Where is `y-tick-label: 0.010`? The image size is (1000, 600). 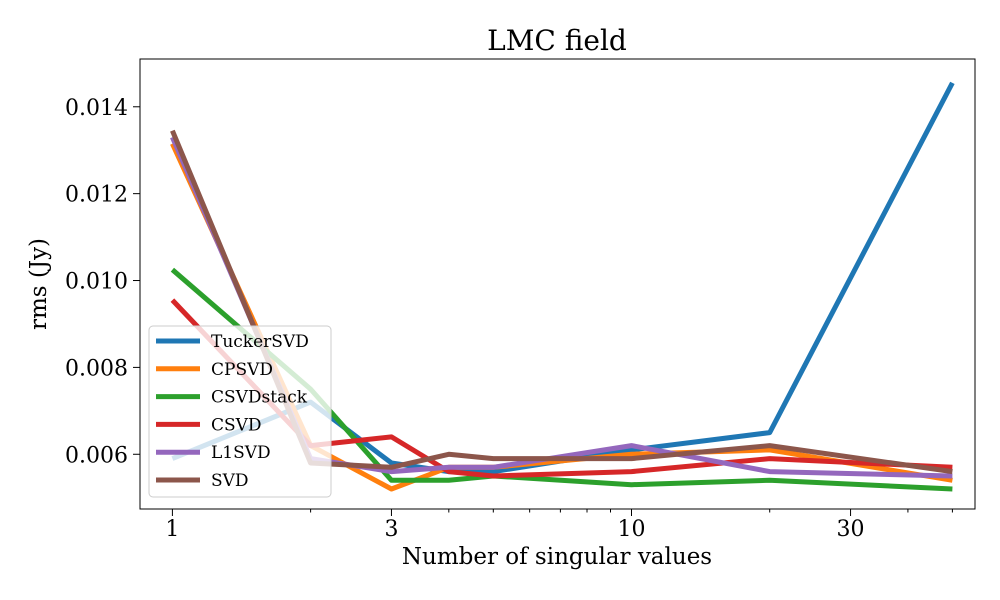 y-tick-label: 0.010 is located at coordinates (96, 282).